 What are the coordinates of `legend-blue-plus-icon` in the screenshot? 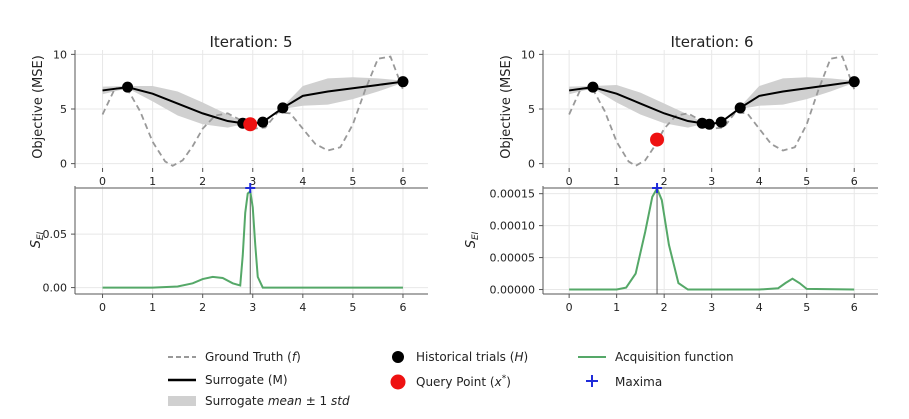 It's located at (592, 381).